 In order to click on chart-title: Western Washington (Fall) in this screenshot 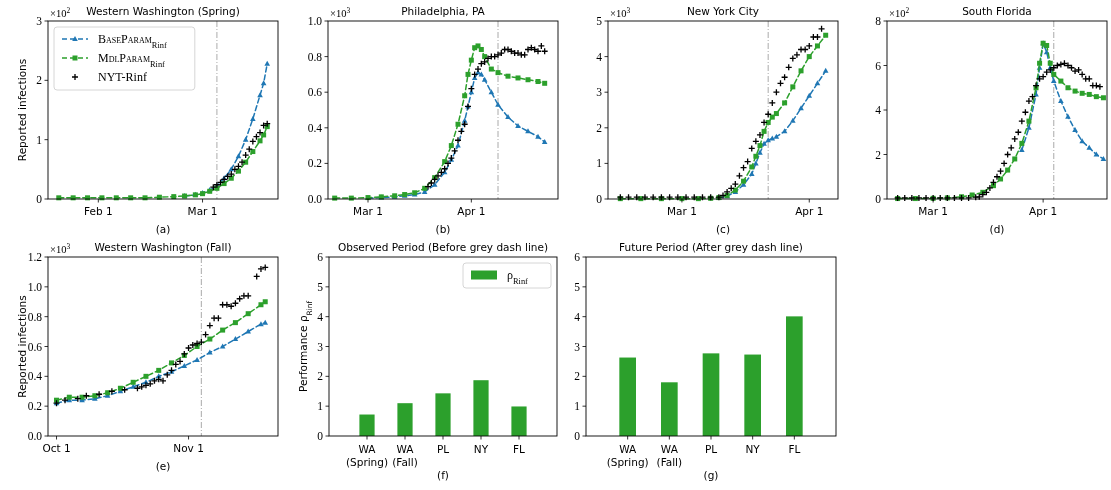, I will do `click(163, 247)`.